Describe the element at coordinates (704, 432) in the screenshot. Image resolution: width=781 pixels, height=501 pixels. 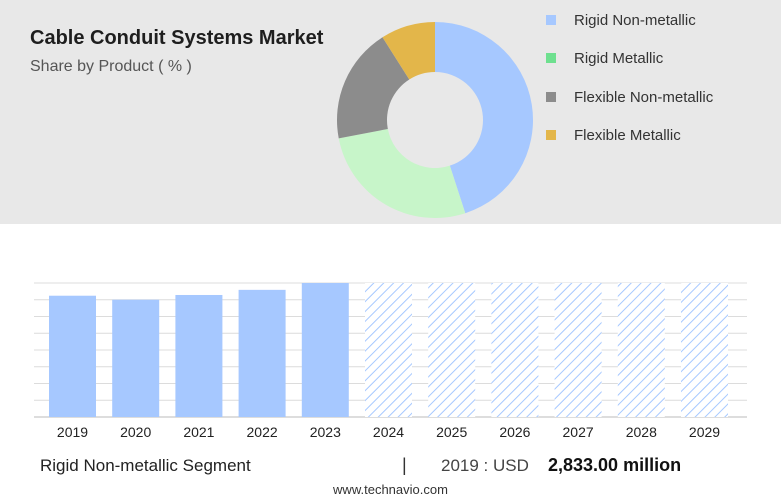
I see `x-tick-label: 2029` at that location.